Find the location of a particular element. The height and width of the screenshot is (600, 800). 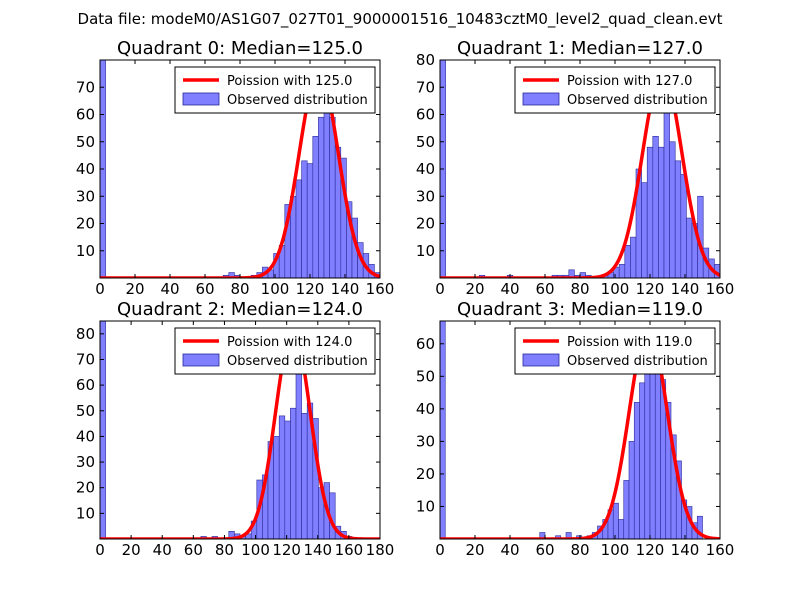

quadrant-1-title: Quadrant 1: Median=127.0 is located at coordinates (580, 48).